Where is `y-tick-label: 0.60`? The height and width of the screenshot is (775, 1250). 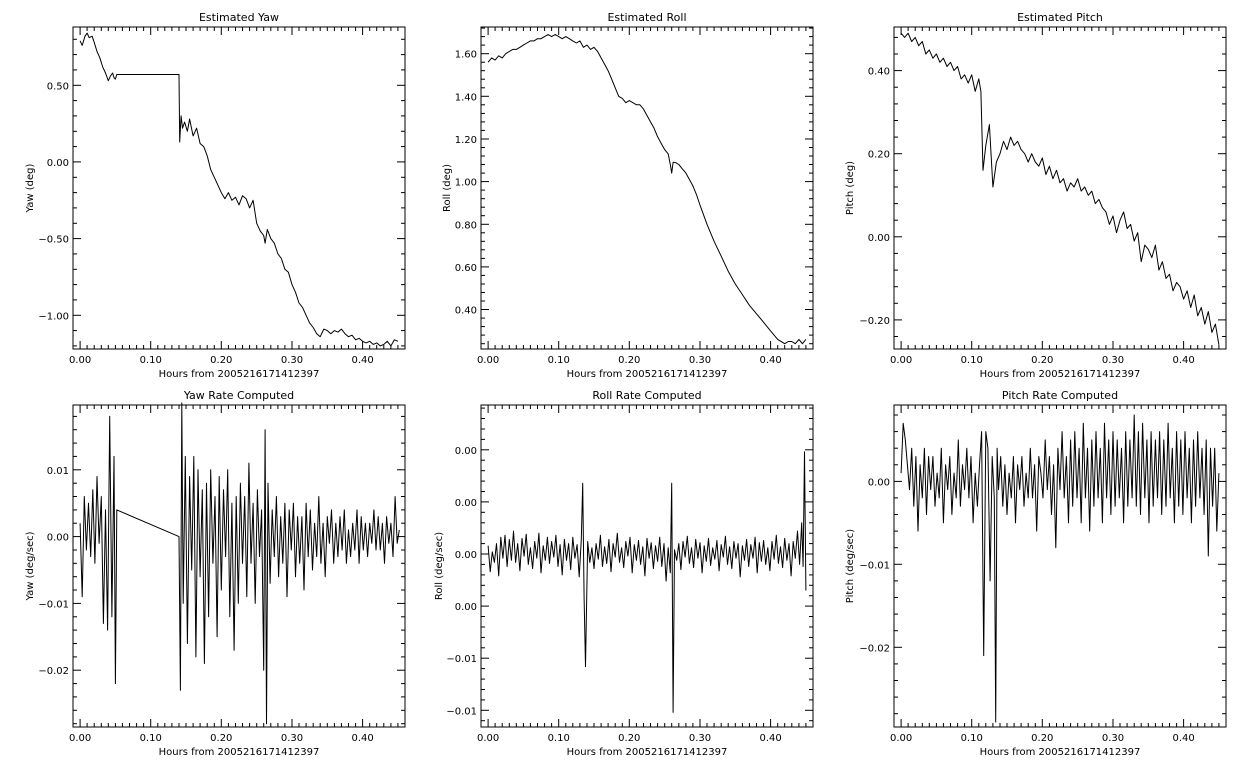
y-tick-label: 0.60 is located at coordinates (466, 268).